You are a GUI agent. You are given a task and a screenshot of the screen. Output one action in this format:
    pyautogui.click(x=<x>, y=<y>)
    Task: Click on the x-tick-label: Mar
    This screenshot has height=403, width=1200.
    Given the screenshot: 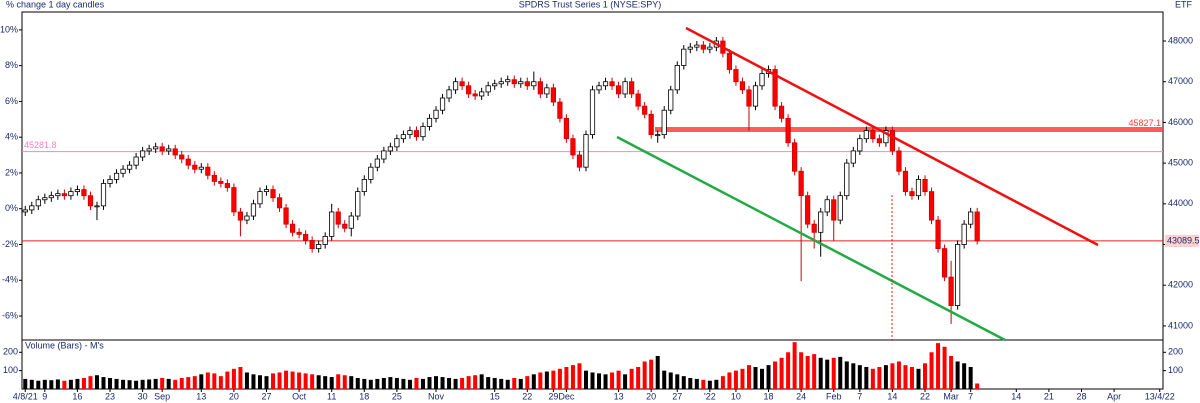 What is the action you would take?
    pyautogui.click(x=951, y=396)
    